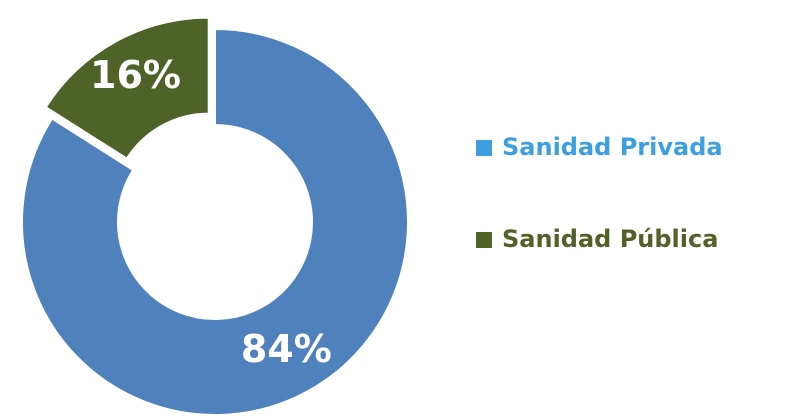  I want to click on data-label: 16%, so click(135, 75).